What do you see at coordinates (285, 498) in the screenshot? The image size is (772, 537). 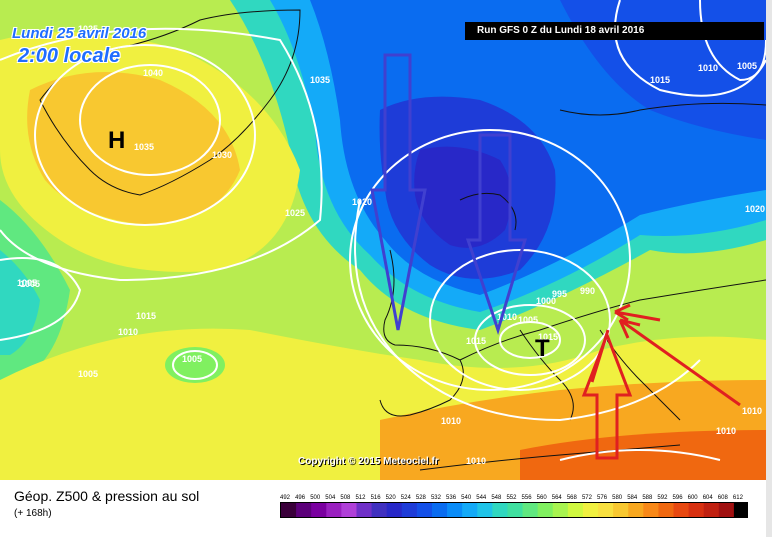 I see `scale-label: 492` at bounding box center [285, 498].